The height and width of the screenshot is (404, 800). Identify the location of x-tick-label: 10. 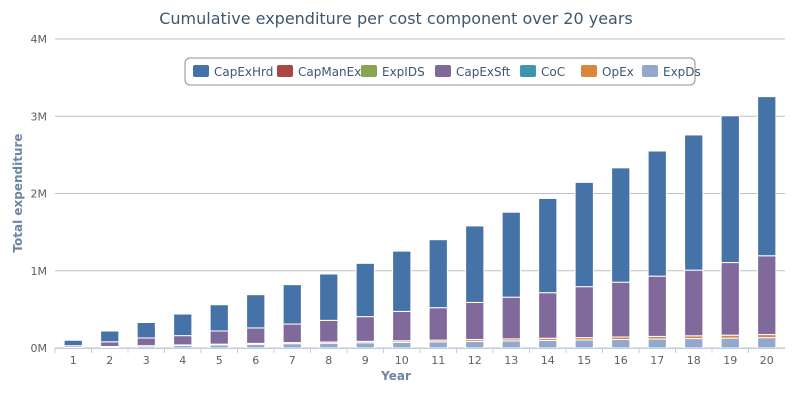
(402, 360).